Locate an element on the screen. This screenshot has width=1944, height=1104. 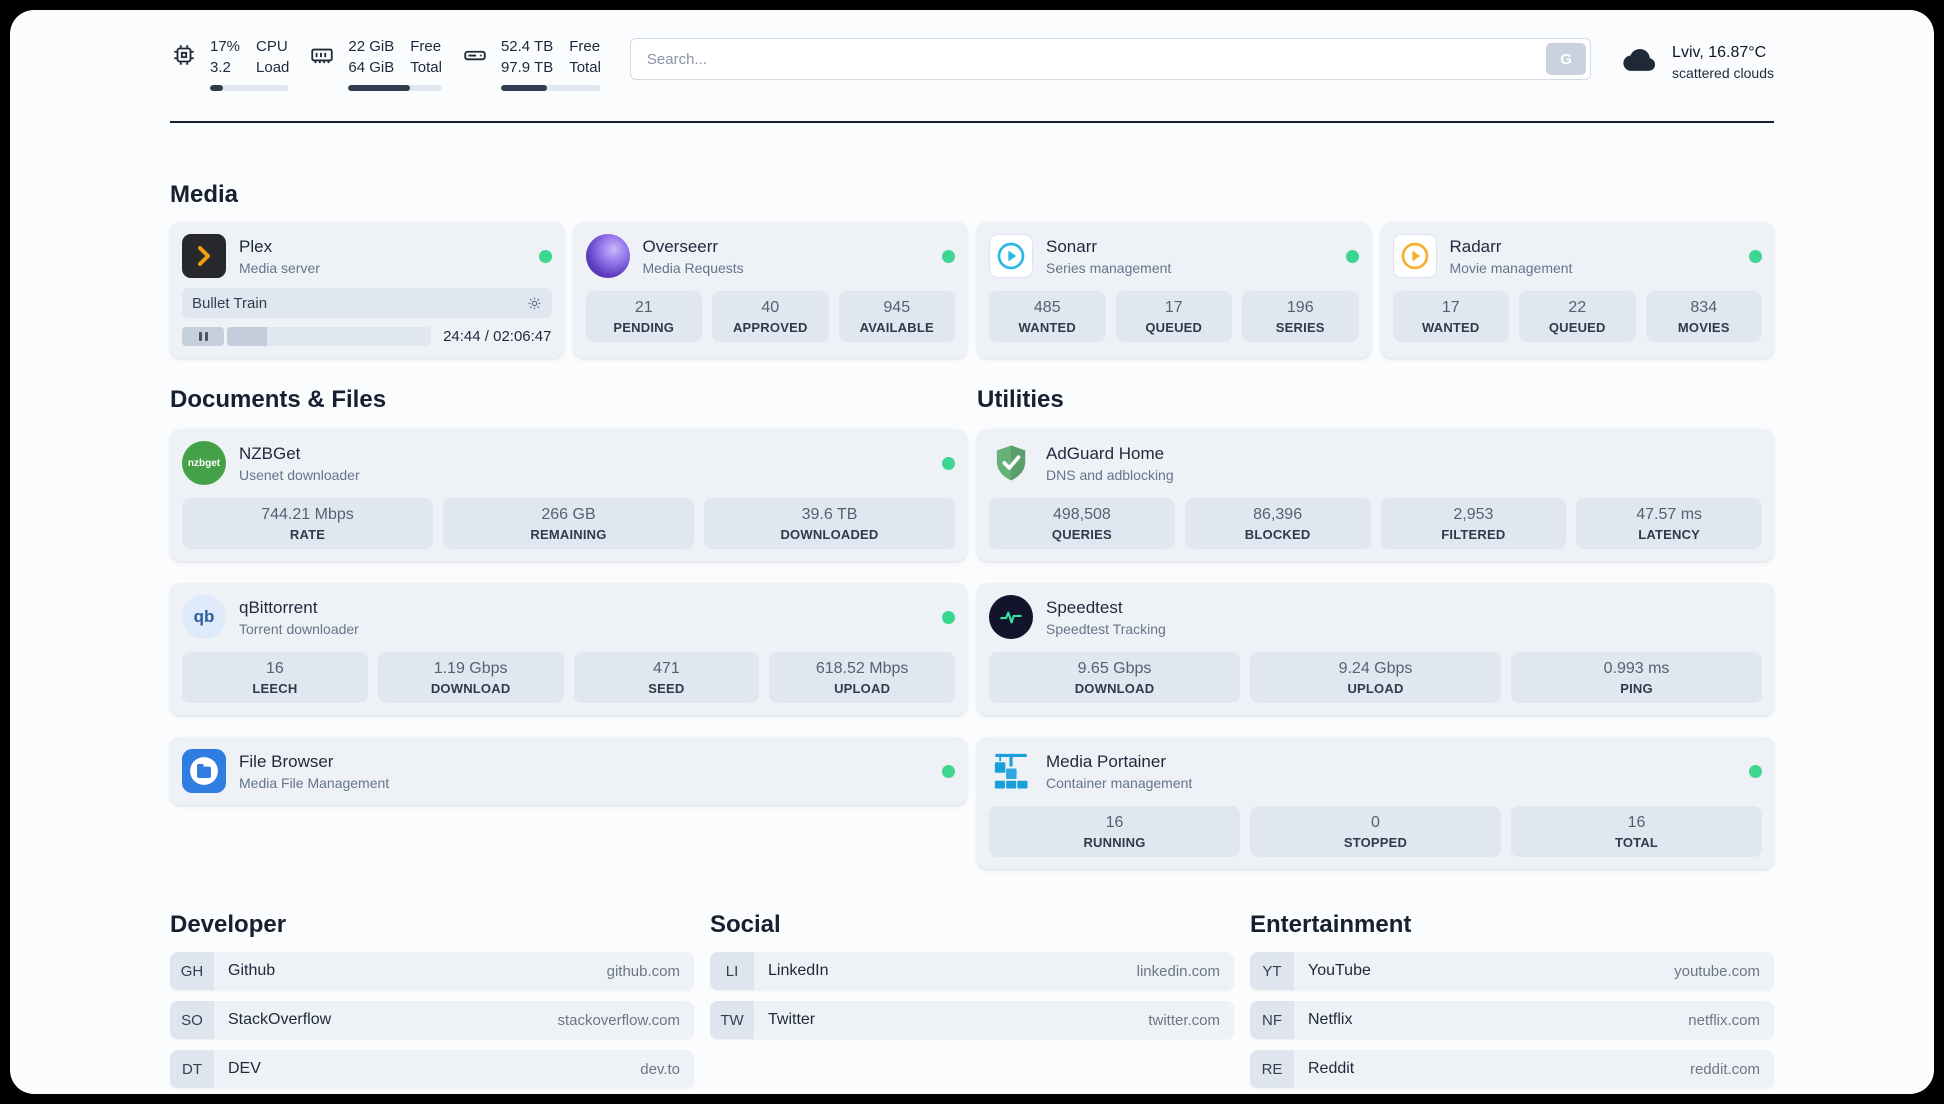
stat-remaining: 266 GB REMAINING is located at coordinates (568, 523).